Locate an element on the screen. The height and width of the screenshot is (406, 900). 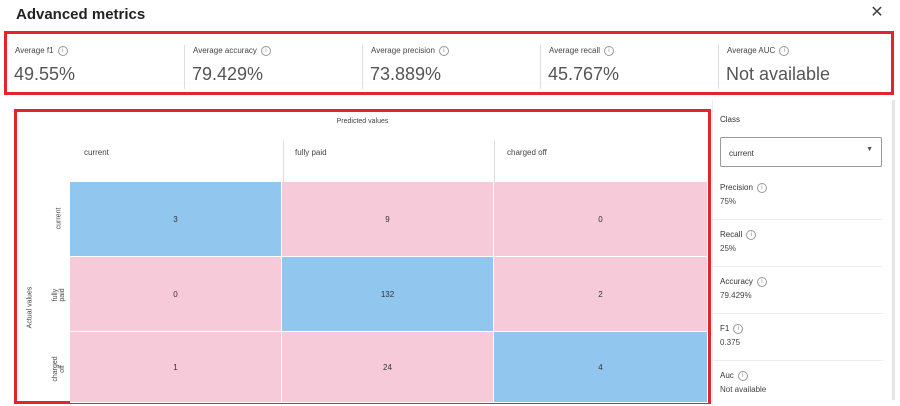
matrix-cell: 2 is located at coordinates (601, 294).